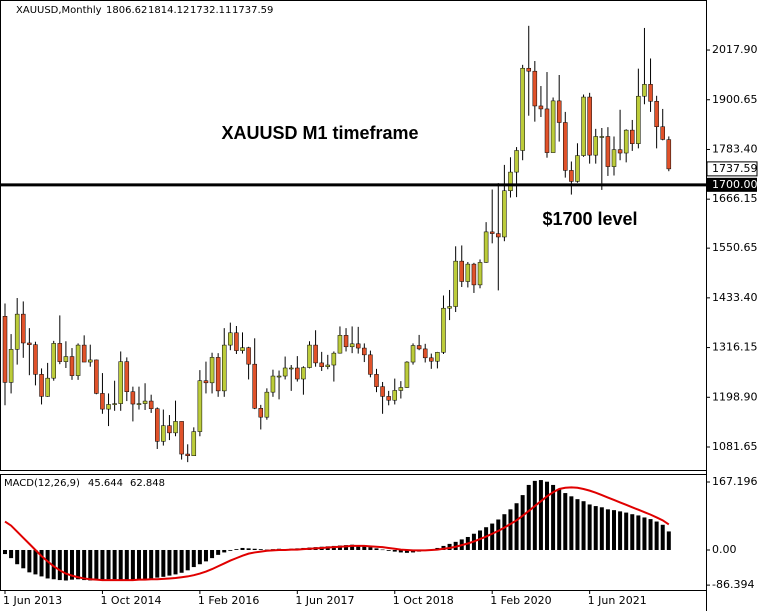  What do you see at coordinates (324, 600) in the screenshot?
I see `x-tick-label: 1 Jun 2017` at bounding box center [324, 600].